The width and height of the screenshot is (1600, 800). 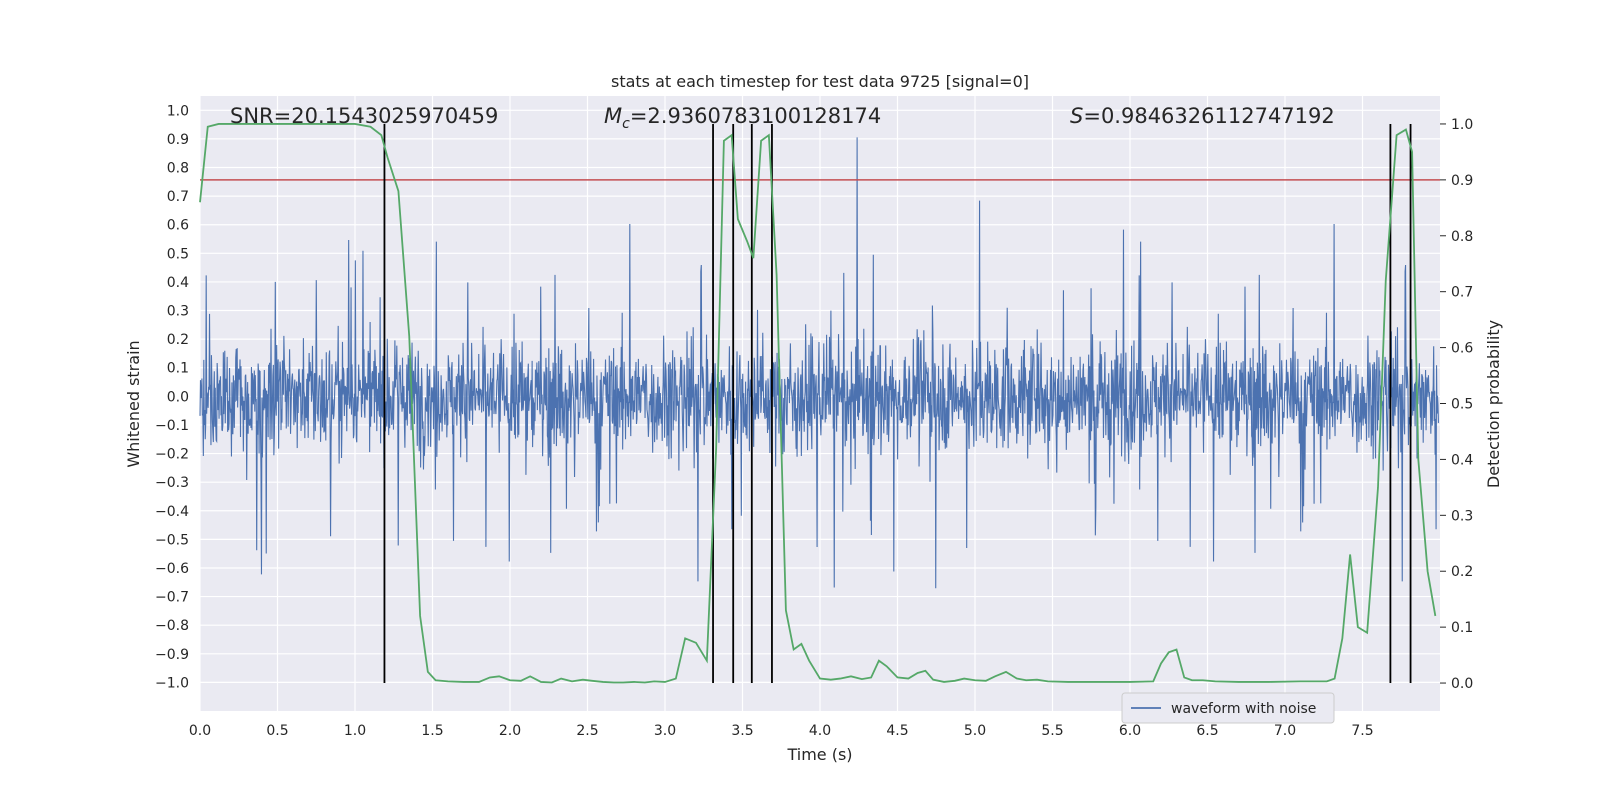 I want to click on x-tick-label: 4.5, so click(x=897, y=731).